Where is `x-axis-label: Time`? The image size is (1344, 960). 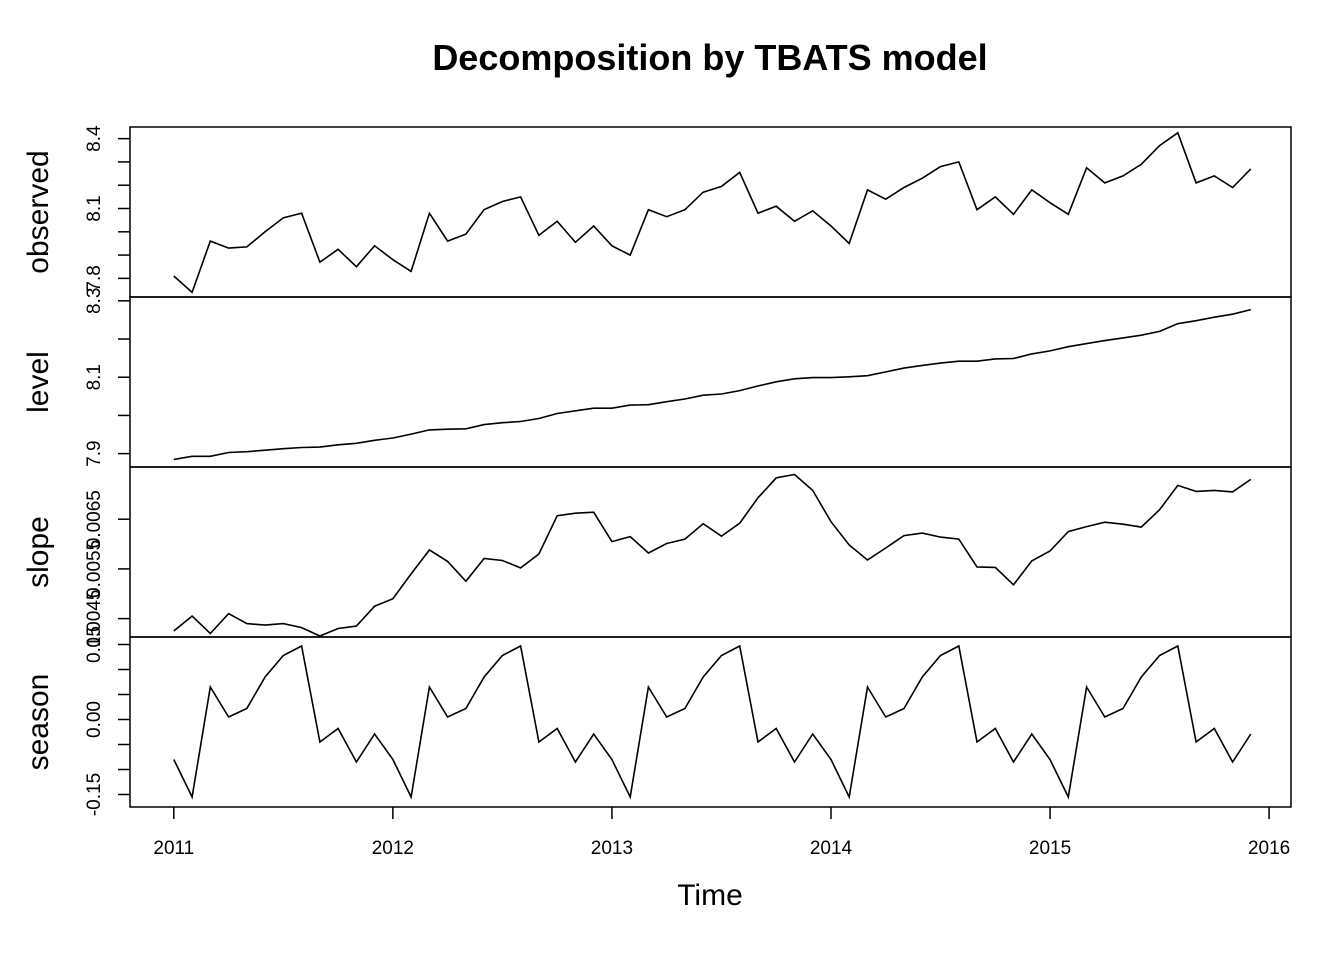 x-axis-label: Time is located at coordinates (710, 895).